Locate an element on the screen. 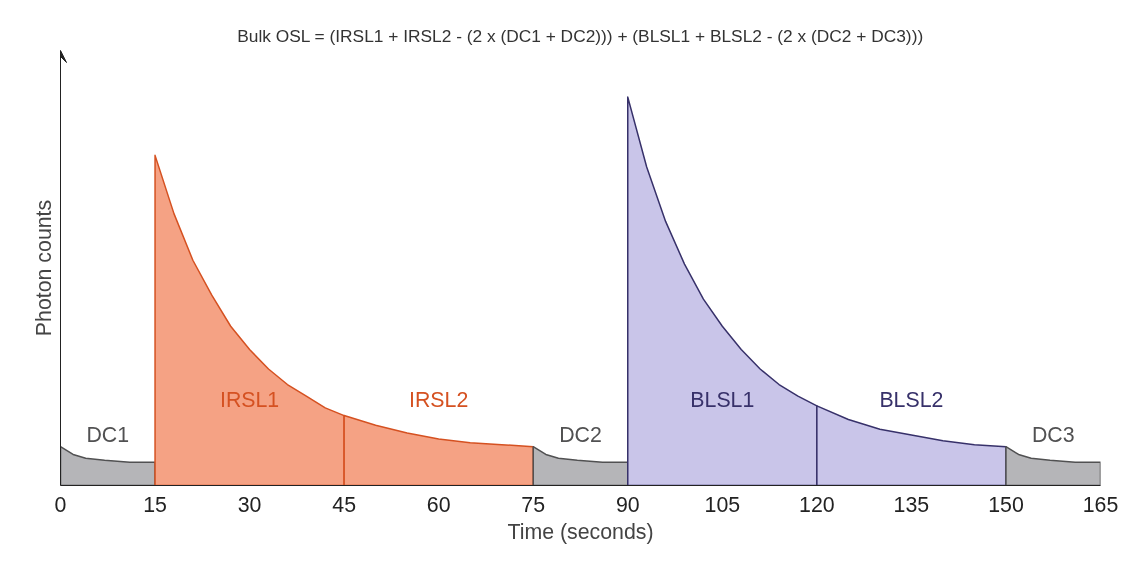  series-label: BLSL2 is located at coordinates (911, 400).